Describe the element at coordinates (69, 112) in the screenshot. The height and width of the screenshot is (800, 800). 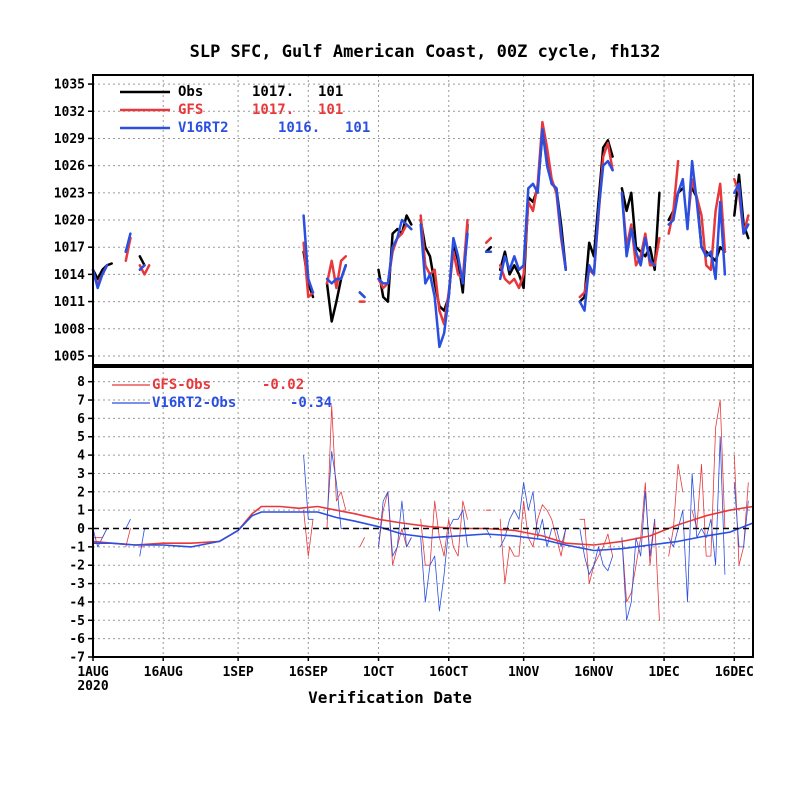
I see `top-y-tick-label: 1032` at that location.